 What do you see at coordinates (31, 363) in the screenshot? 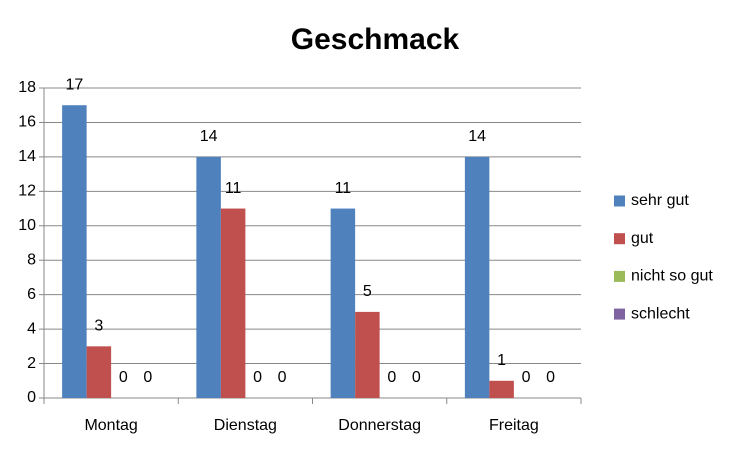
I see `y-tick-label: 2` at bounding box center [31, 363].